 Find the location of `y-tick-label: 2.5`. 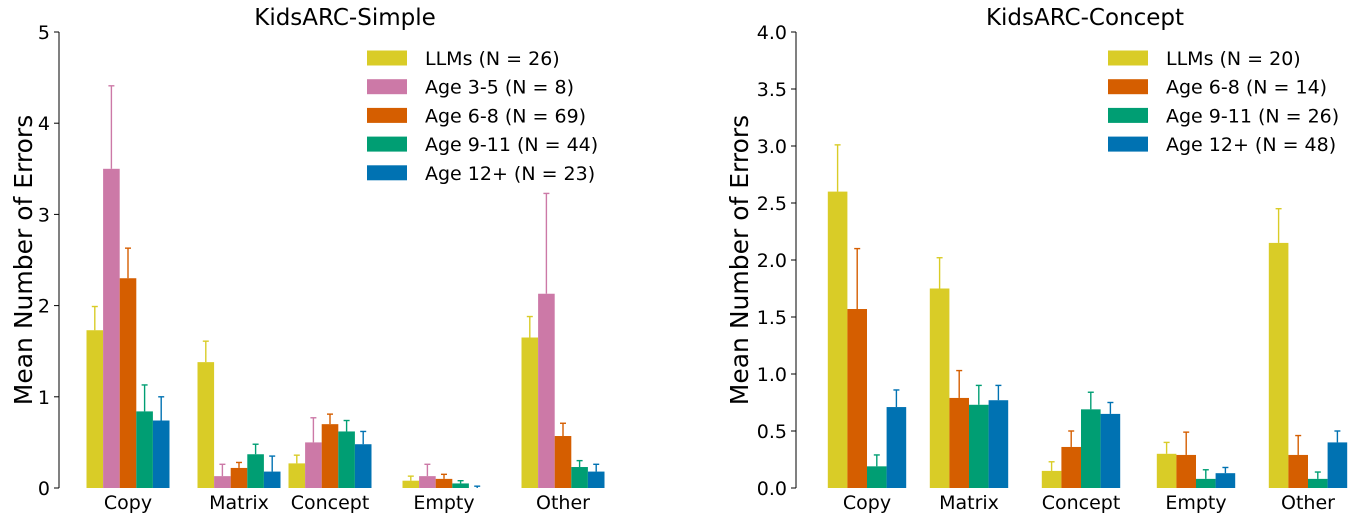

y-tick-label: 2.5 is located at coordinates (772, 204).